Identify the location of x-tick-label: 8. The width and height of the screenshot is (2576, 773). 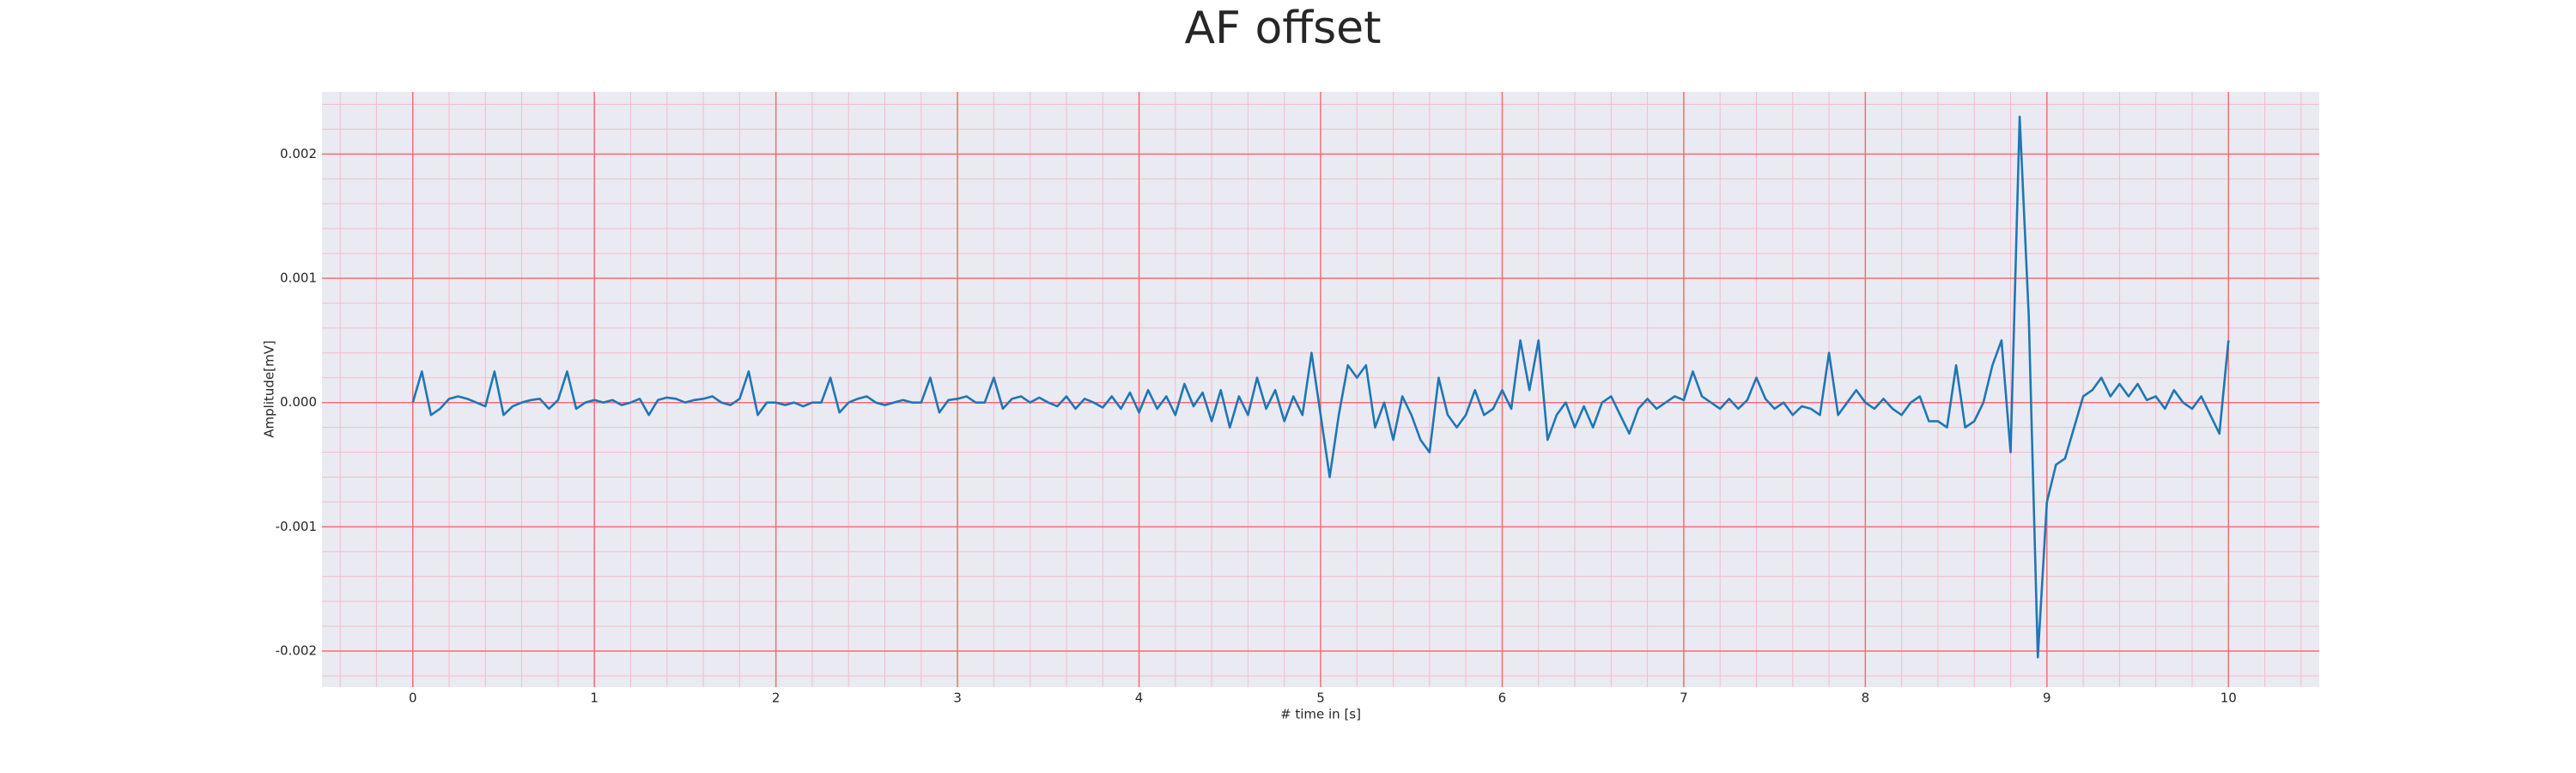
(1866, 698).